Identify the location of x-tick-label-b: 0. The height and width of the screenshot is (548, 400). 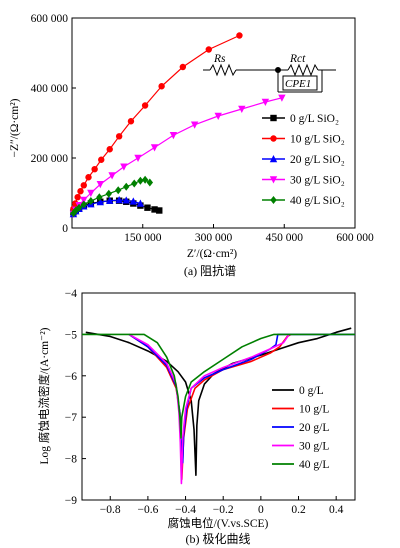
(261, 510).